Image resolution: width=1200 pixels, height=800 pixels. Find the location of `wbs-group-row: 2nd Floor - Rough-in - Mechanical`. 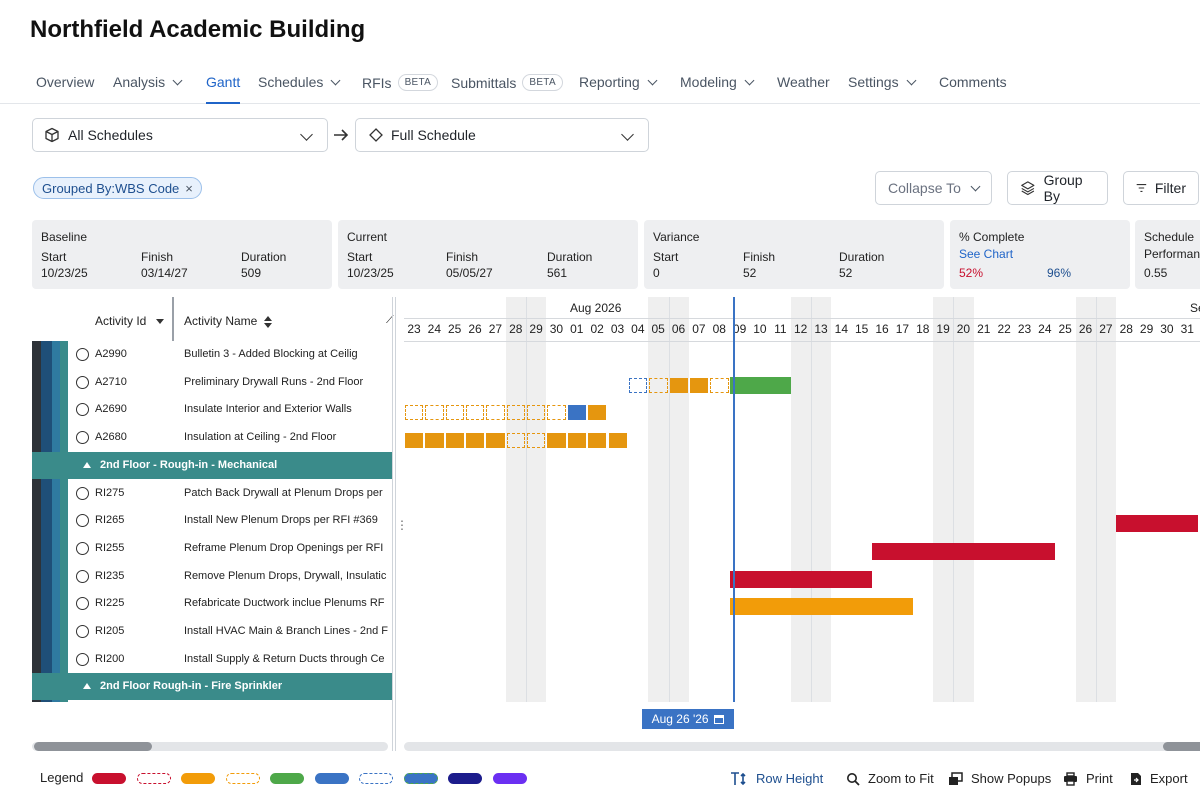

wbs-group-row: 2nd Floor - Rough-in - Mechanical is located at coordinates (212, 465).